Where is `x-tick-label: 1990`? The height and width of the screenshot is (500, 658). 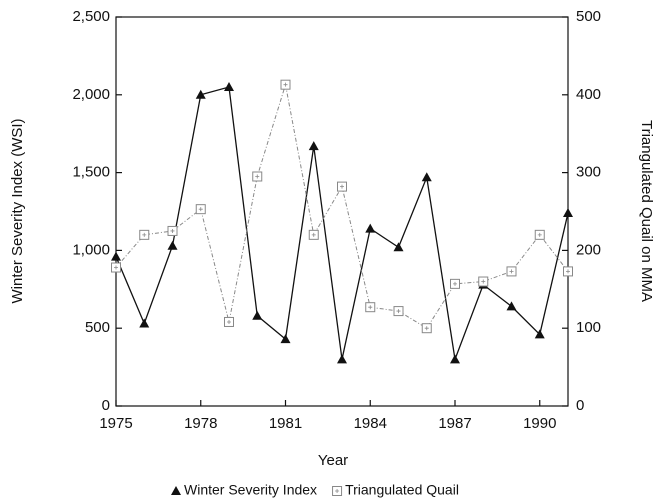
x-tick-label: 1990 is located at coordinates (539, 423).